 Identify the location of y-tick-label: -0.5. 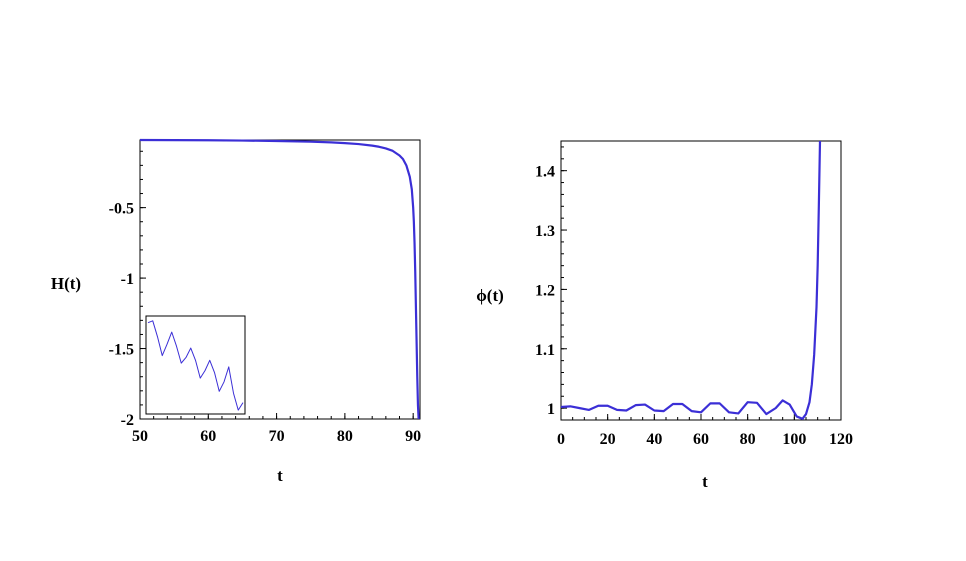
(121, 209).